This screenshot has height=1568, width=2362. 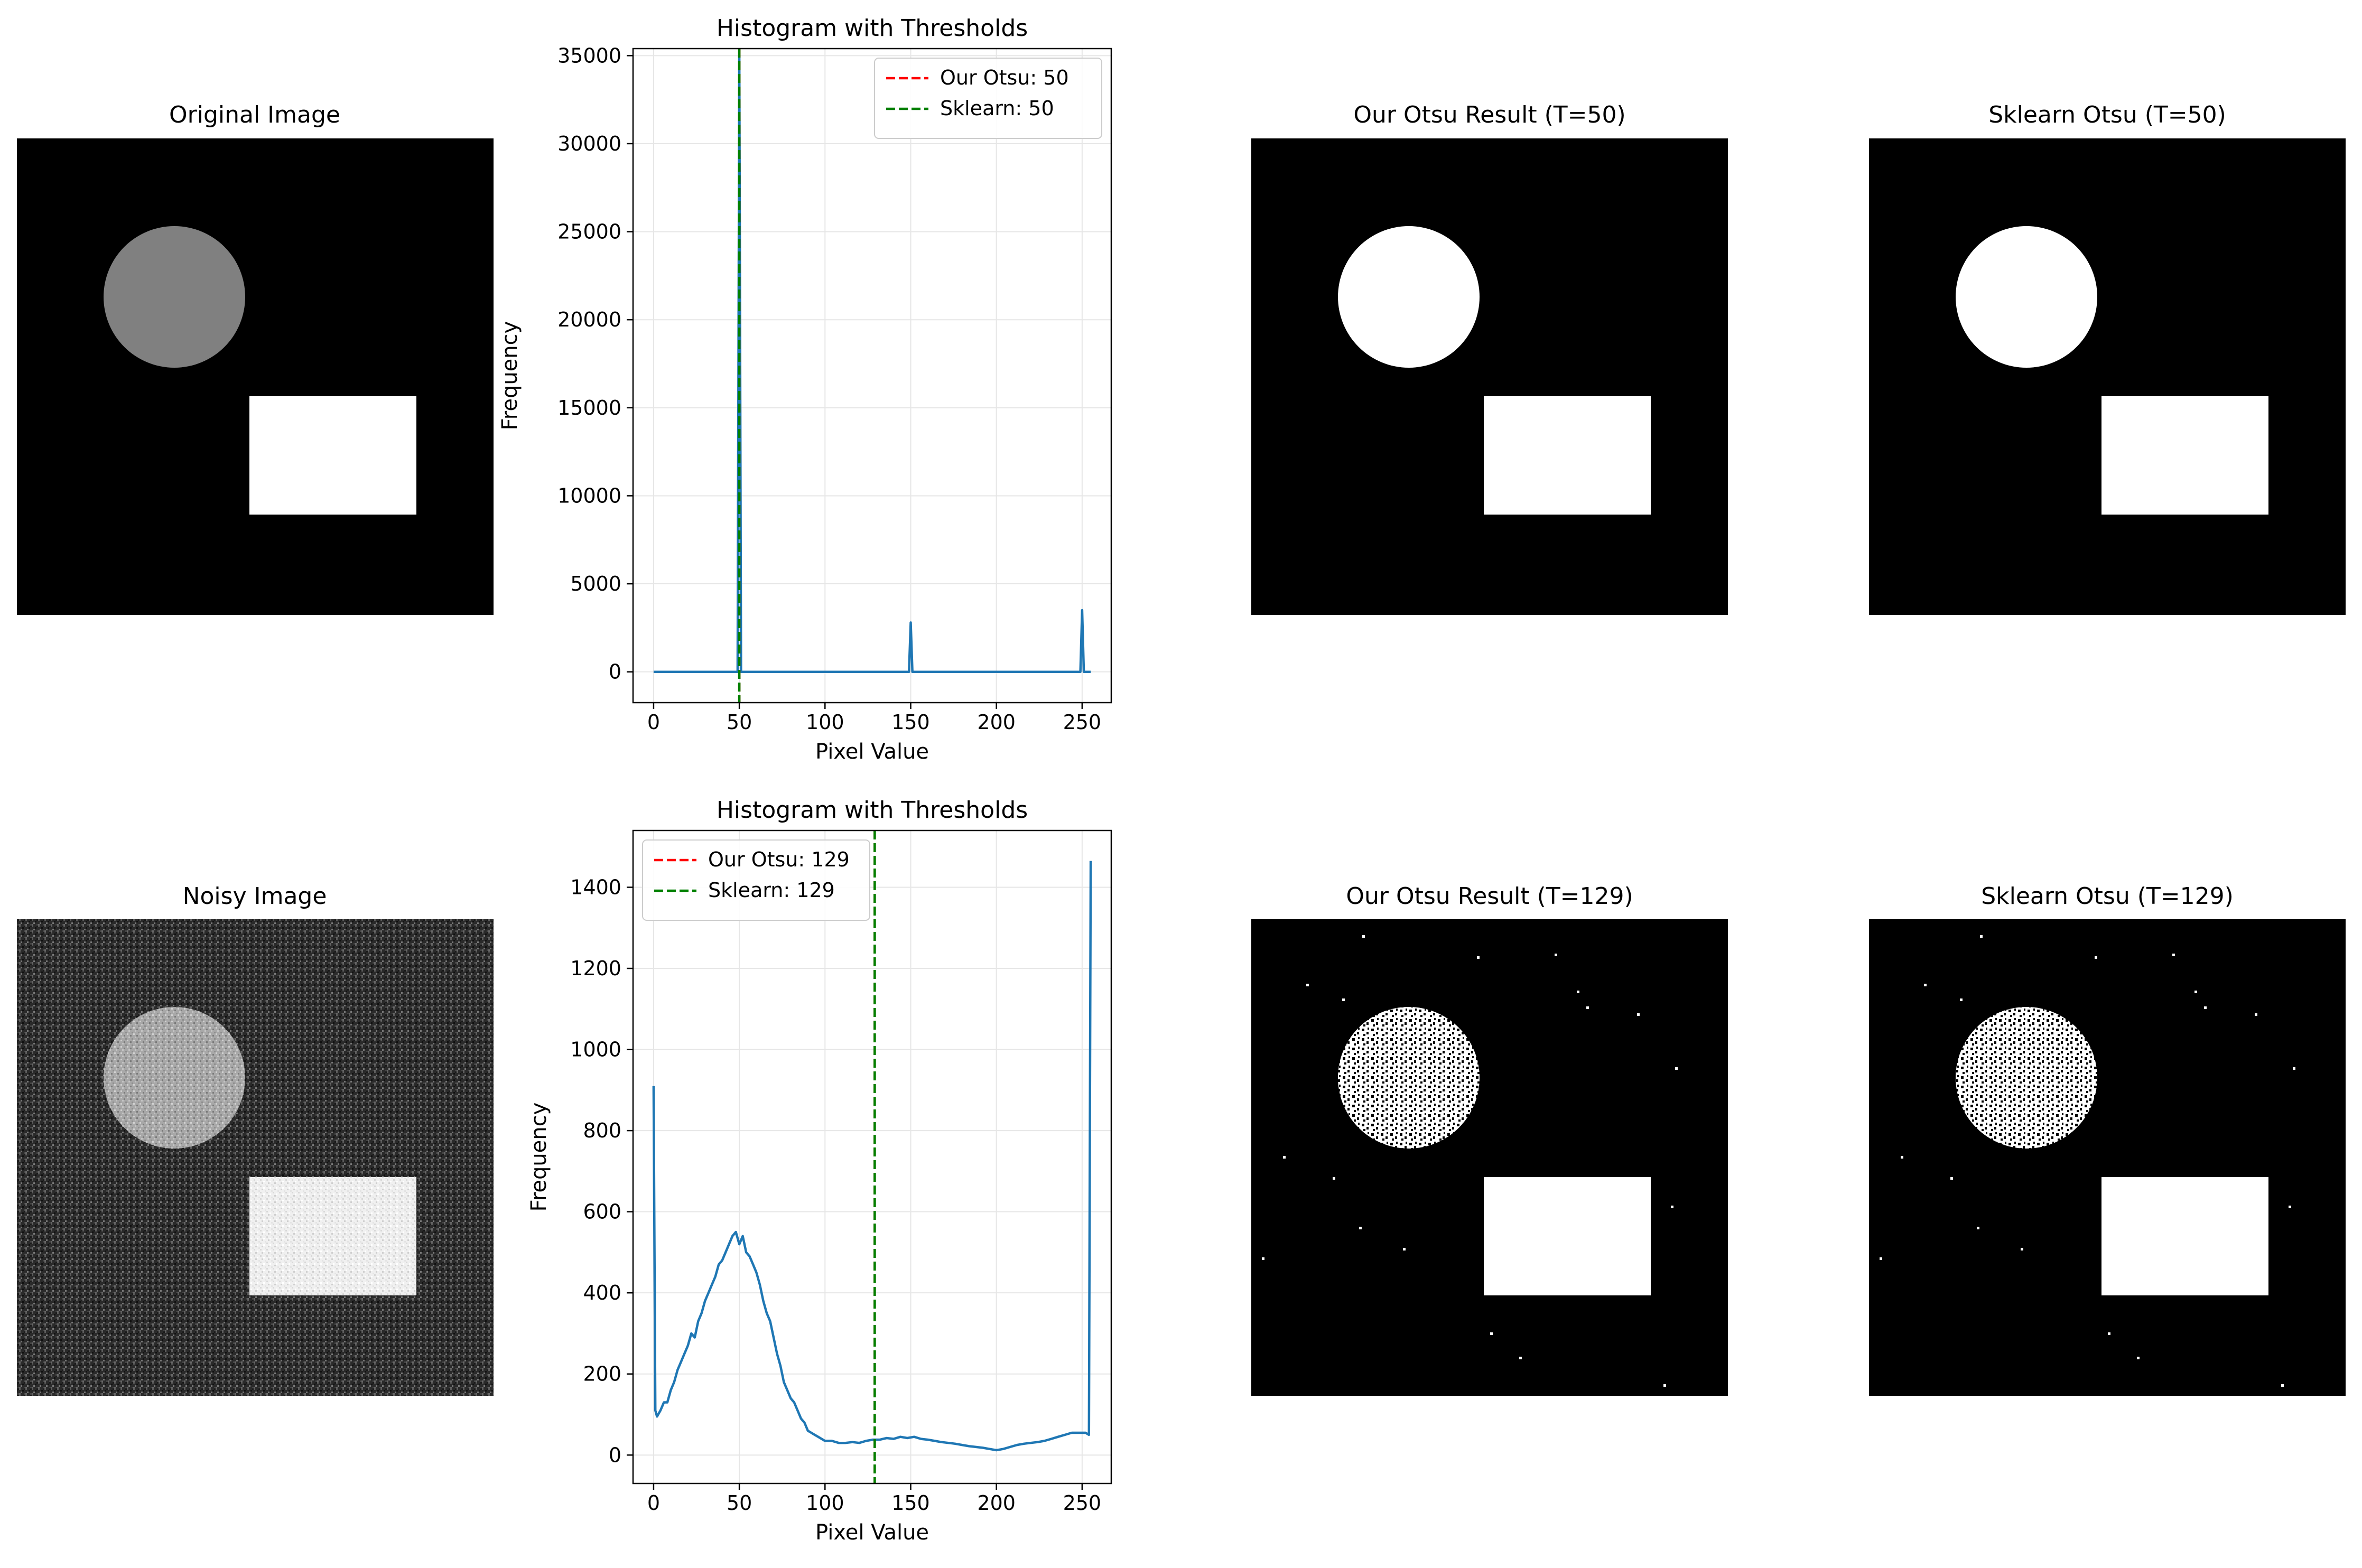 What do you see at coordinates (2107, 896) in the screenshot?
I see `sklearn-result-title: Sklearn Otsu (T=129)` at bounding box center [2107, 896].